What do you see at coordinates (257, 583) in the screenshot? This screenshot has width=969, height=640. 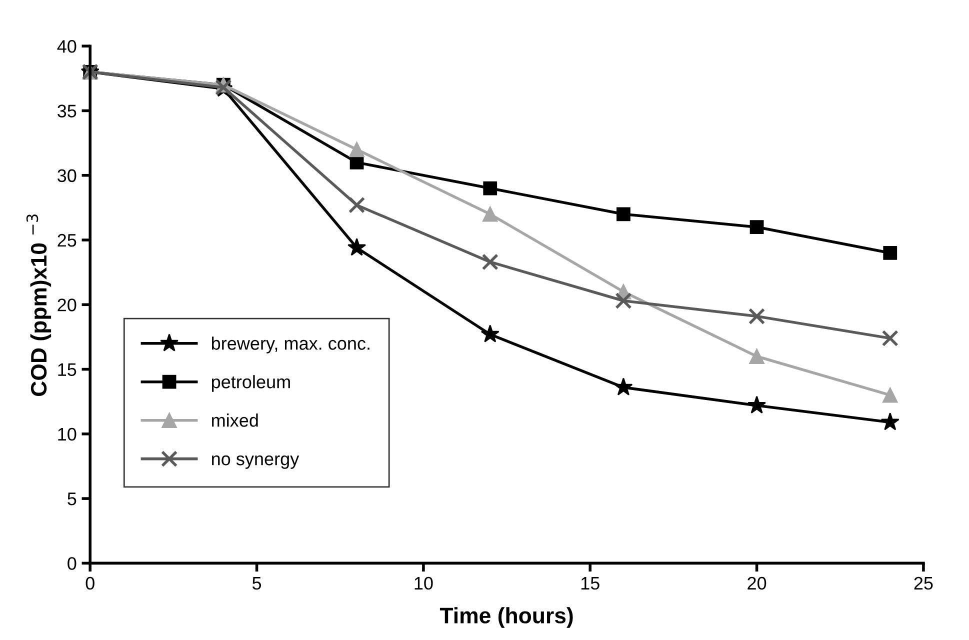 I see `x-tick-label: 5` at bounding box center [257, 583].